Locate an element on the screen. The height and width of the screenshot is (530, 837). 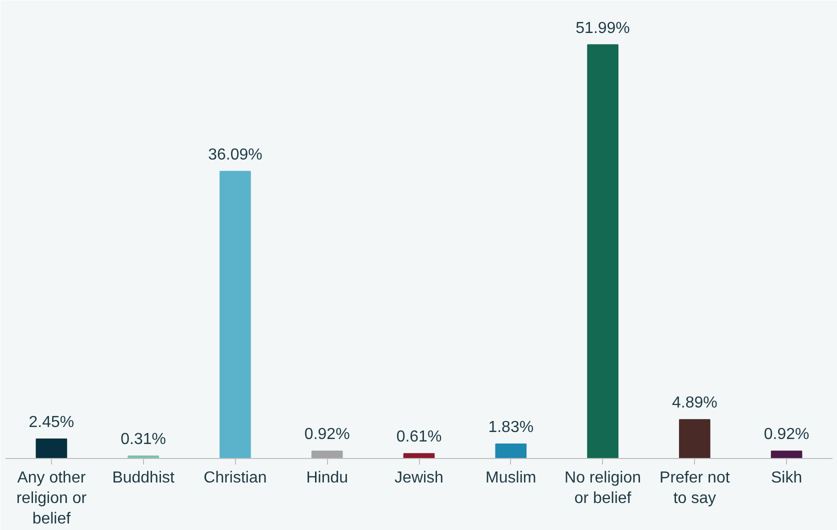
data-label: 0.31% is located at coordinates (143, 439).